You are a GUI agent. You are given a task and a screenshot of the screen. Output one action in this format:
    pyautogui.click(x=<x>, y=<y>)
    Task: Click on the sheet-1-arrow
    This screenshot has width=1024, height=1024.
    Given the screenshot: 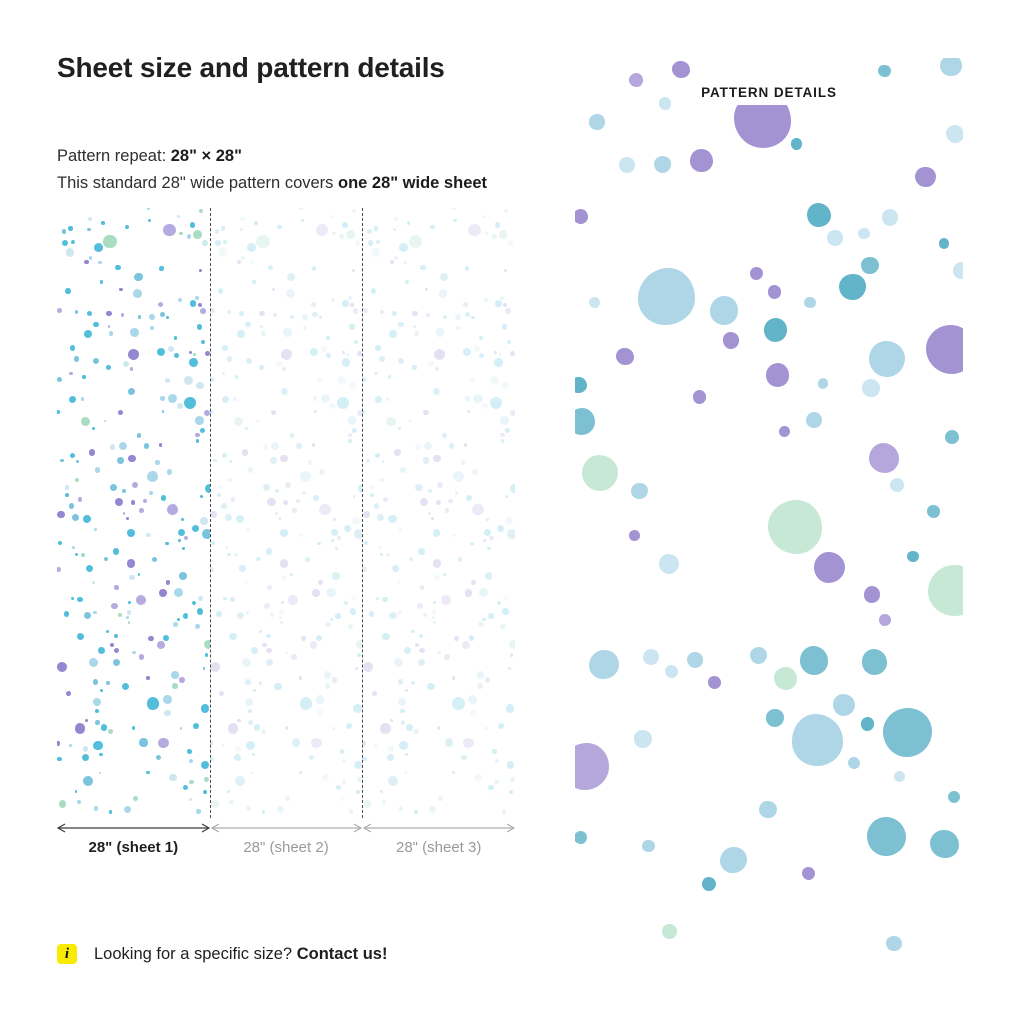 What is the action you would take?
    pyautogui.click(x=134, y=828)
    